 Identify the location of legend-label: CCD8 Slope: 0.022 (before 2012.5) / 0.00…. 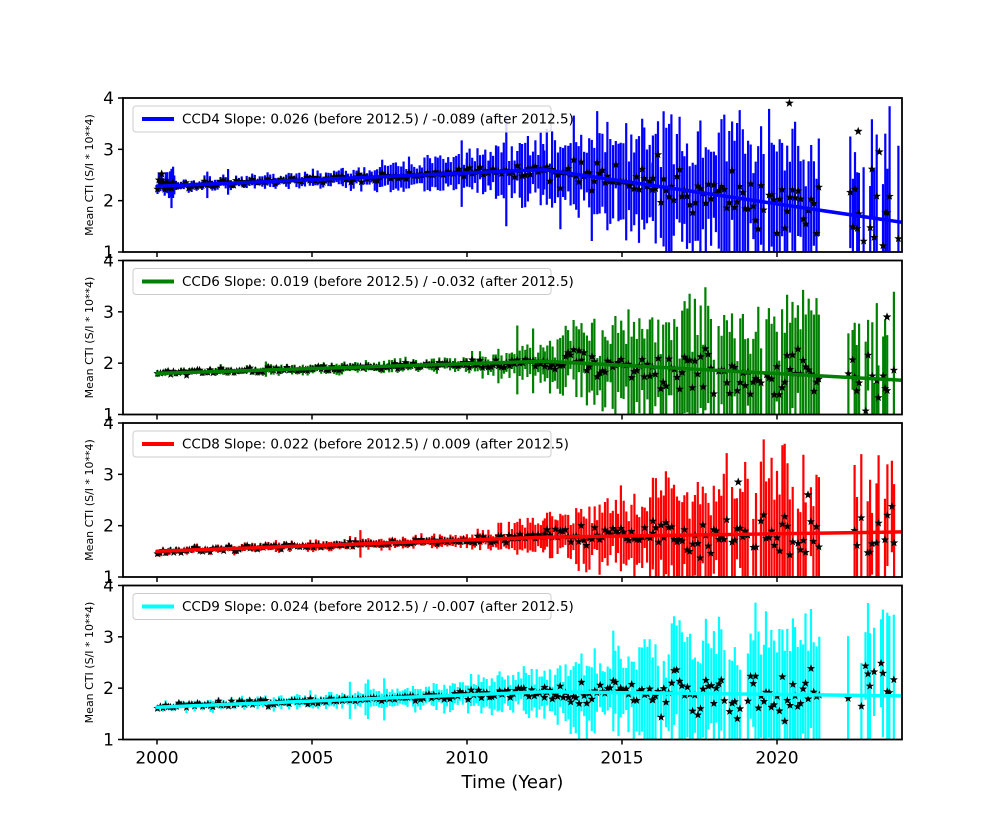
(375, 445).